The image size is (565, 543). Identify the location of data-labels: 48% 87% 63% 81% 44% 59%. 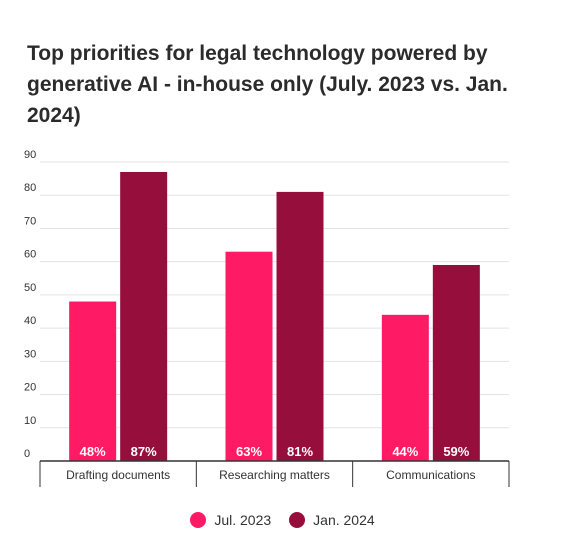
(275, 451).